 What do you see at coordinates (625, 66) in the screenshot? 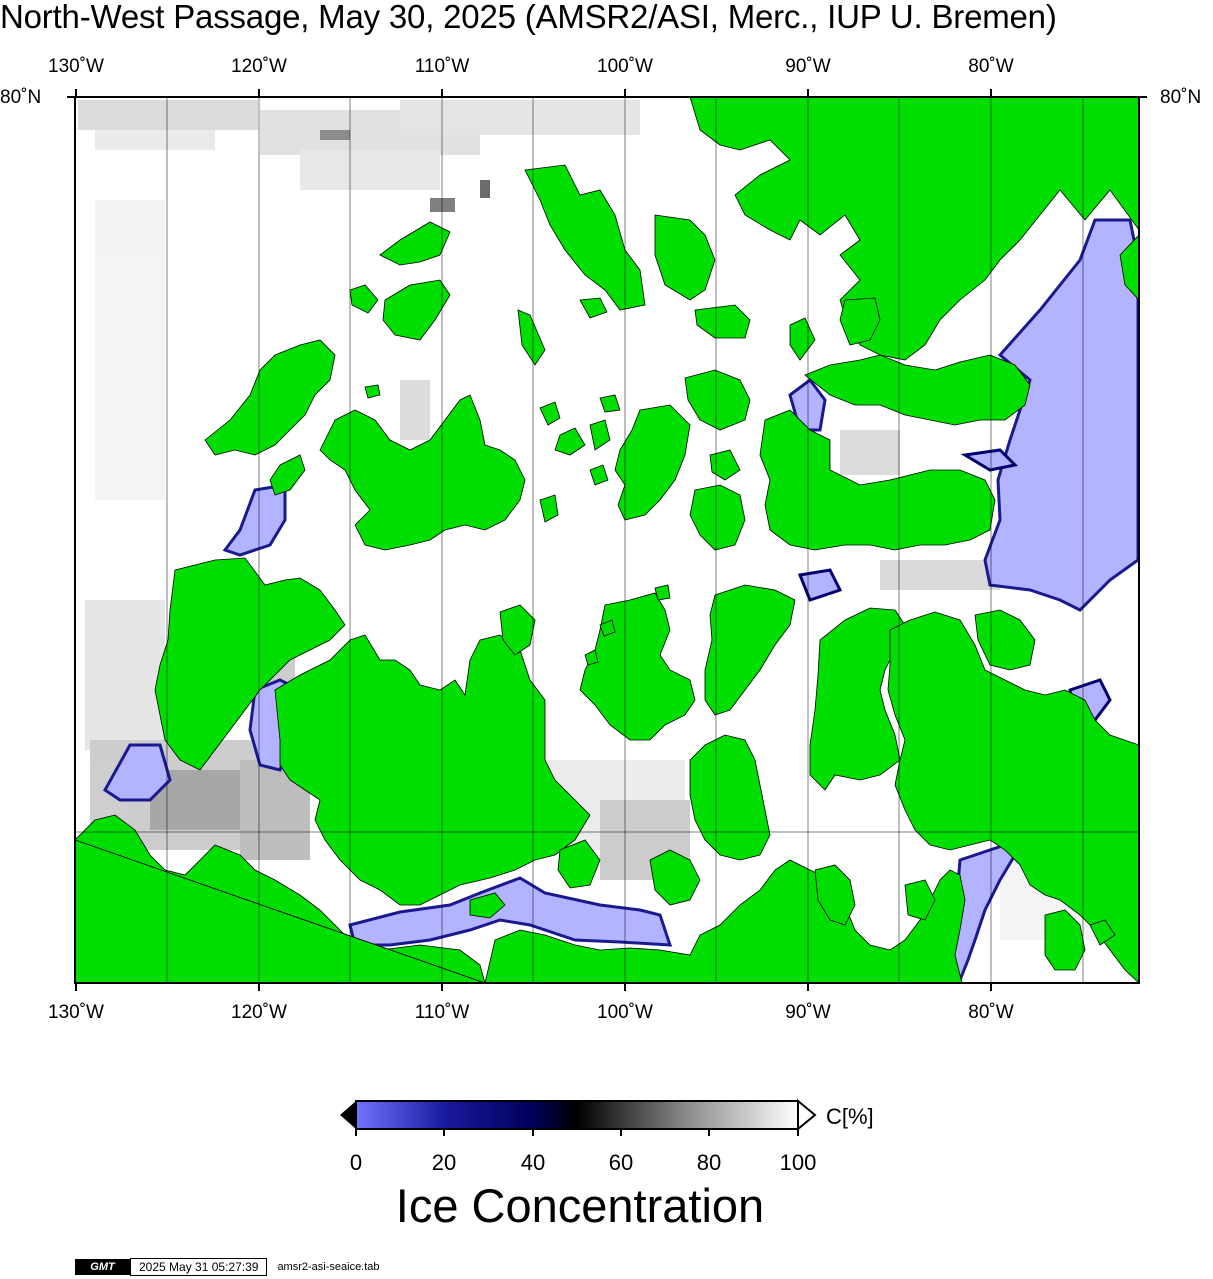
I see `lon-label-top: 100˚W` at bounding box center [625, 66].